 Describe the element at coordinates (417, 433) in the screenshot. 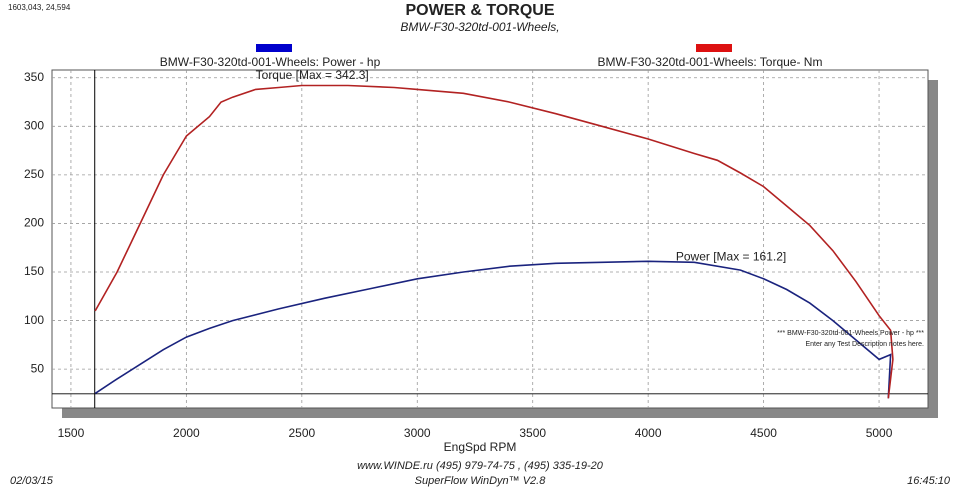

I see `x-tick-label: 3000` at that location.